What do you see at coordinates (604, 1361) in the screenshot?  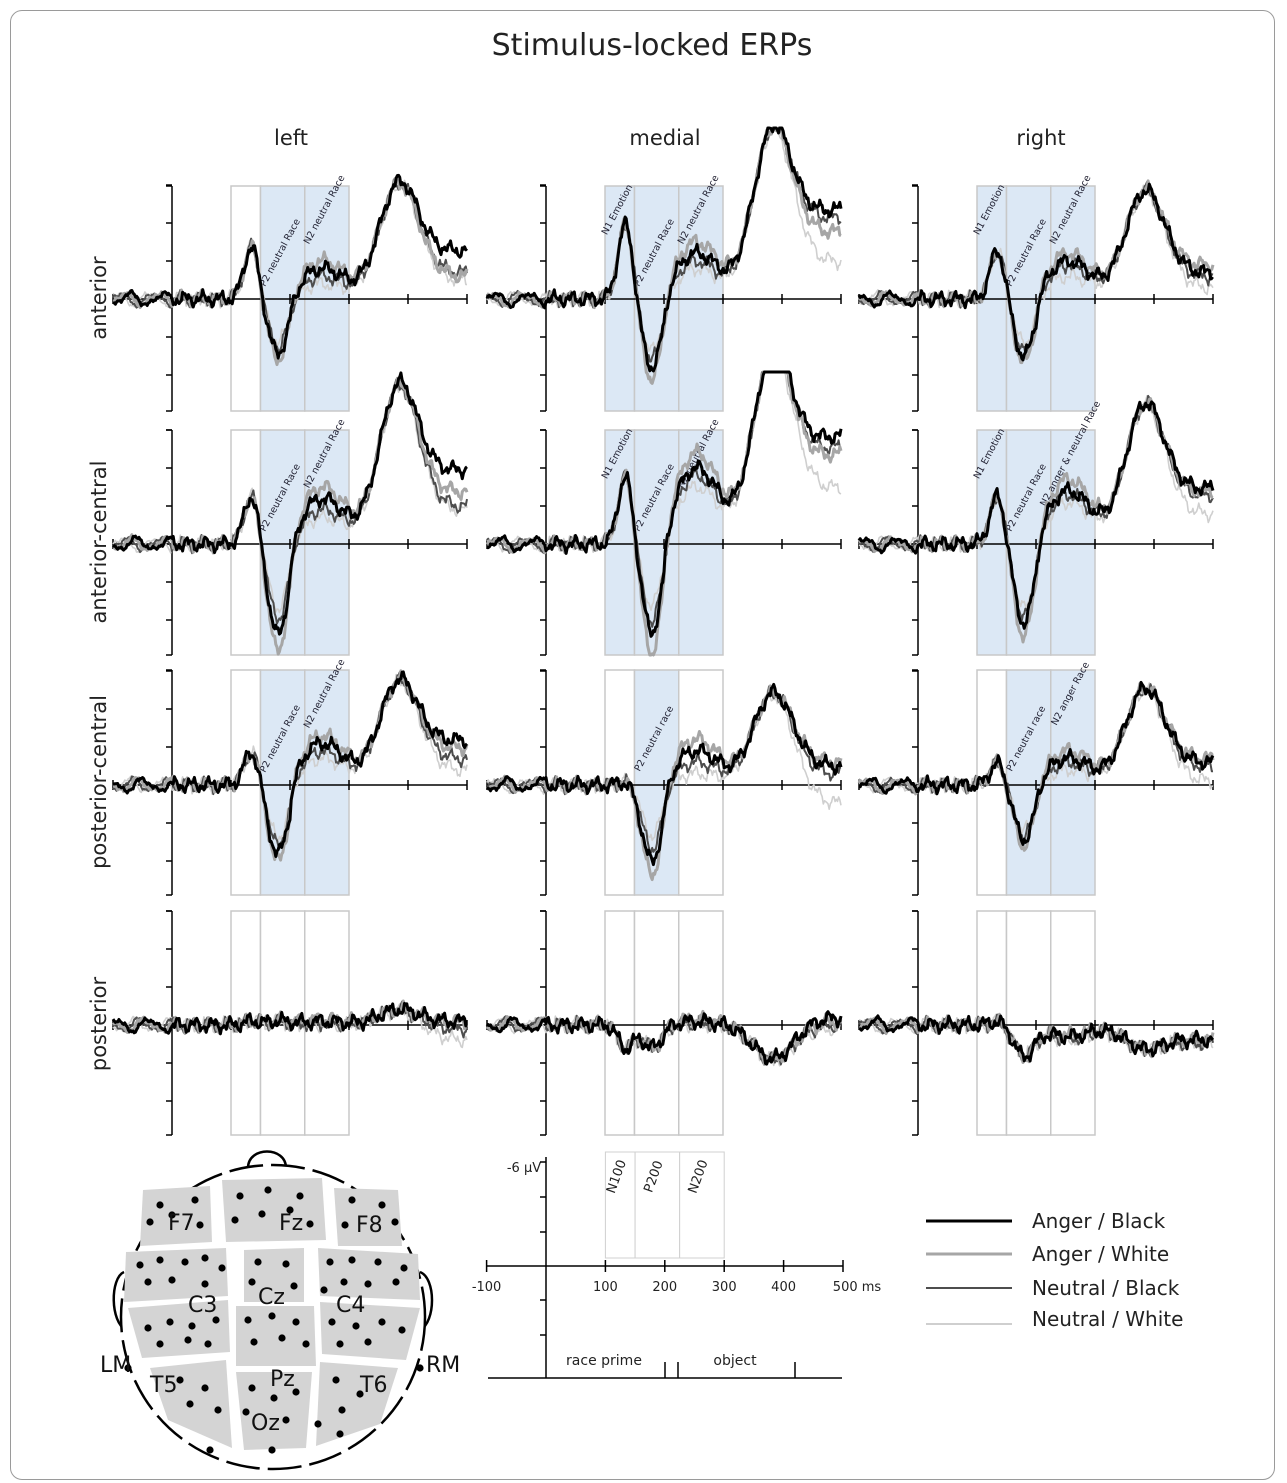 I see `segment-race-prime: race prime` at bounding box center [604, 1361].